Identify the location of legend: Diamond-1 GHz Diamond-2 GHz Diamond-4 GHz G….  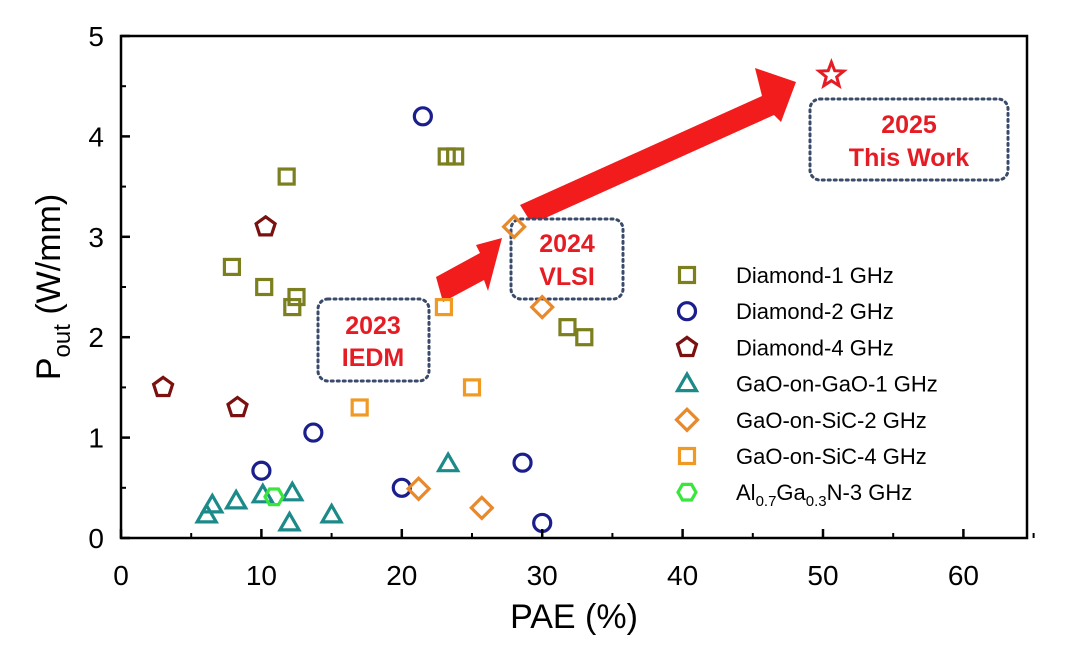
(806, 386).